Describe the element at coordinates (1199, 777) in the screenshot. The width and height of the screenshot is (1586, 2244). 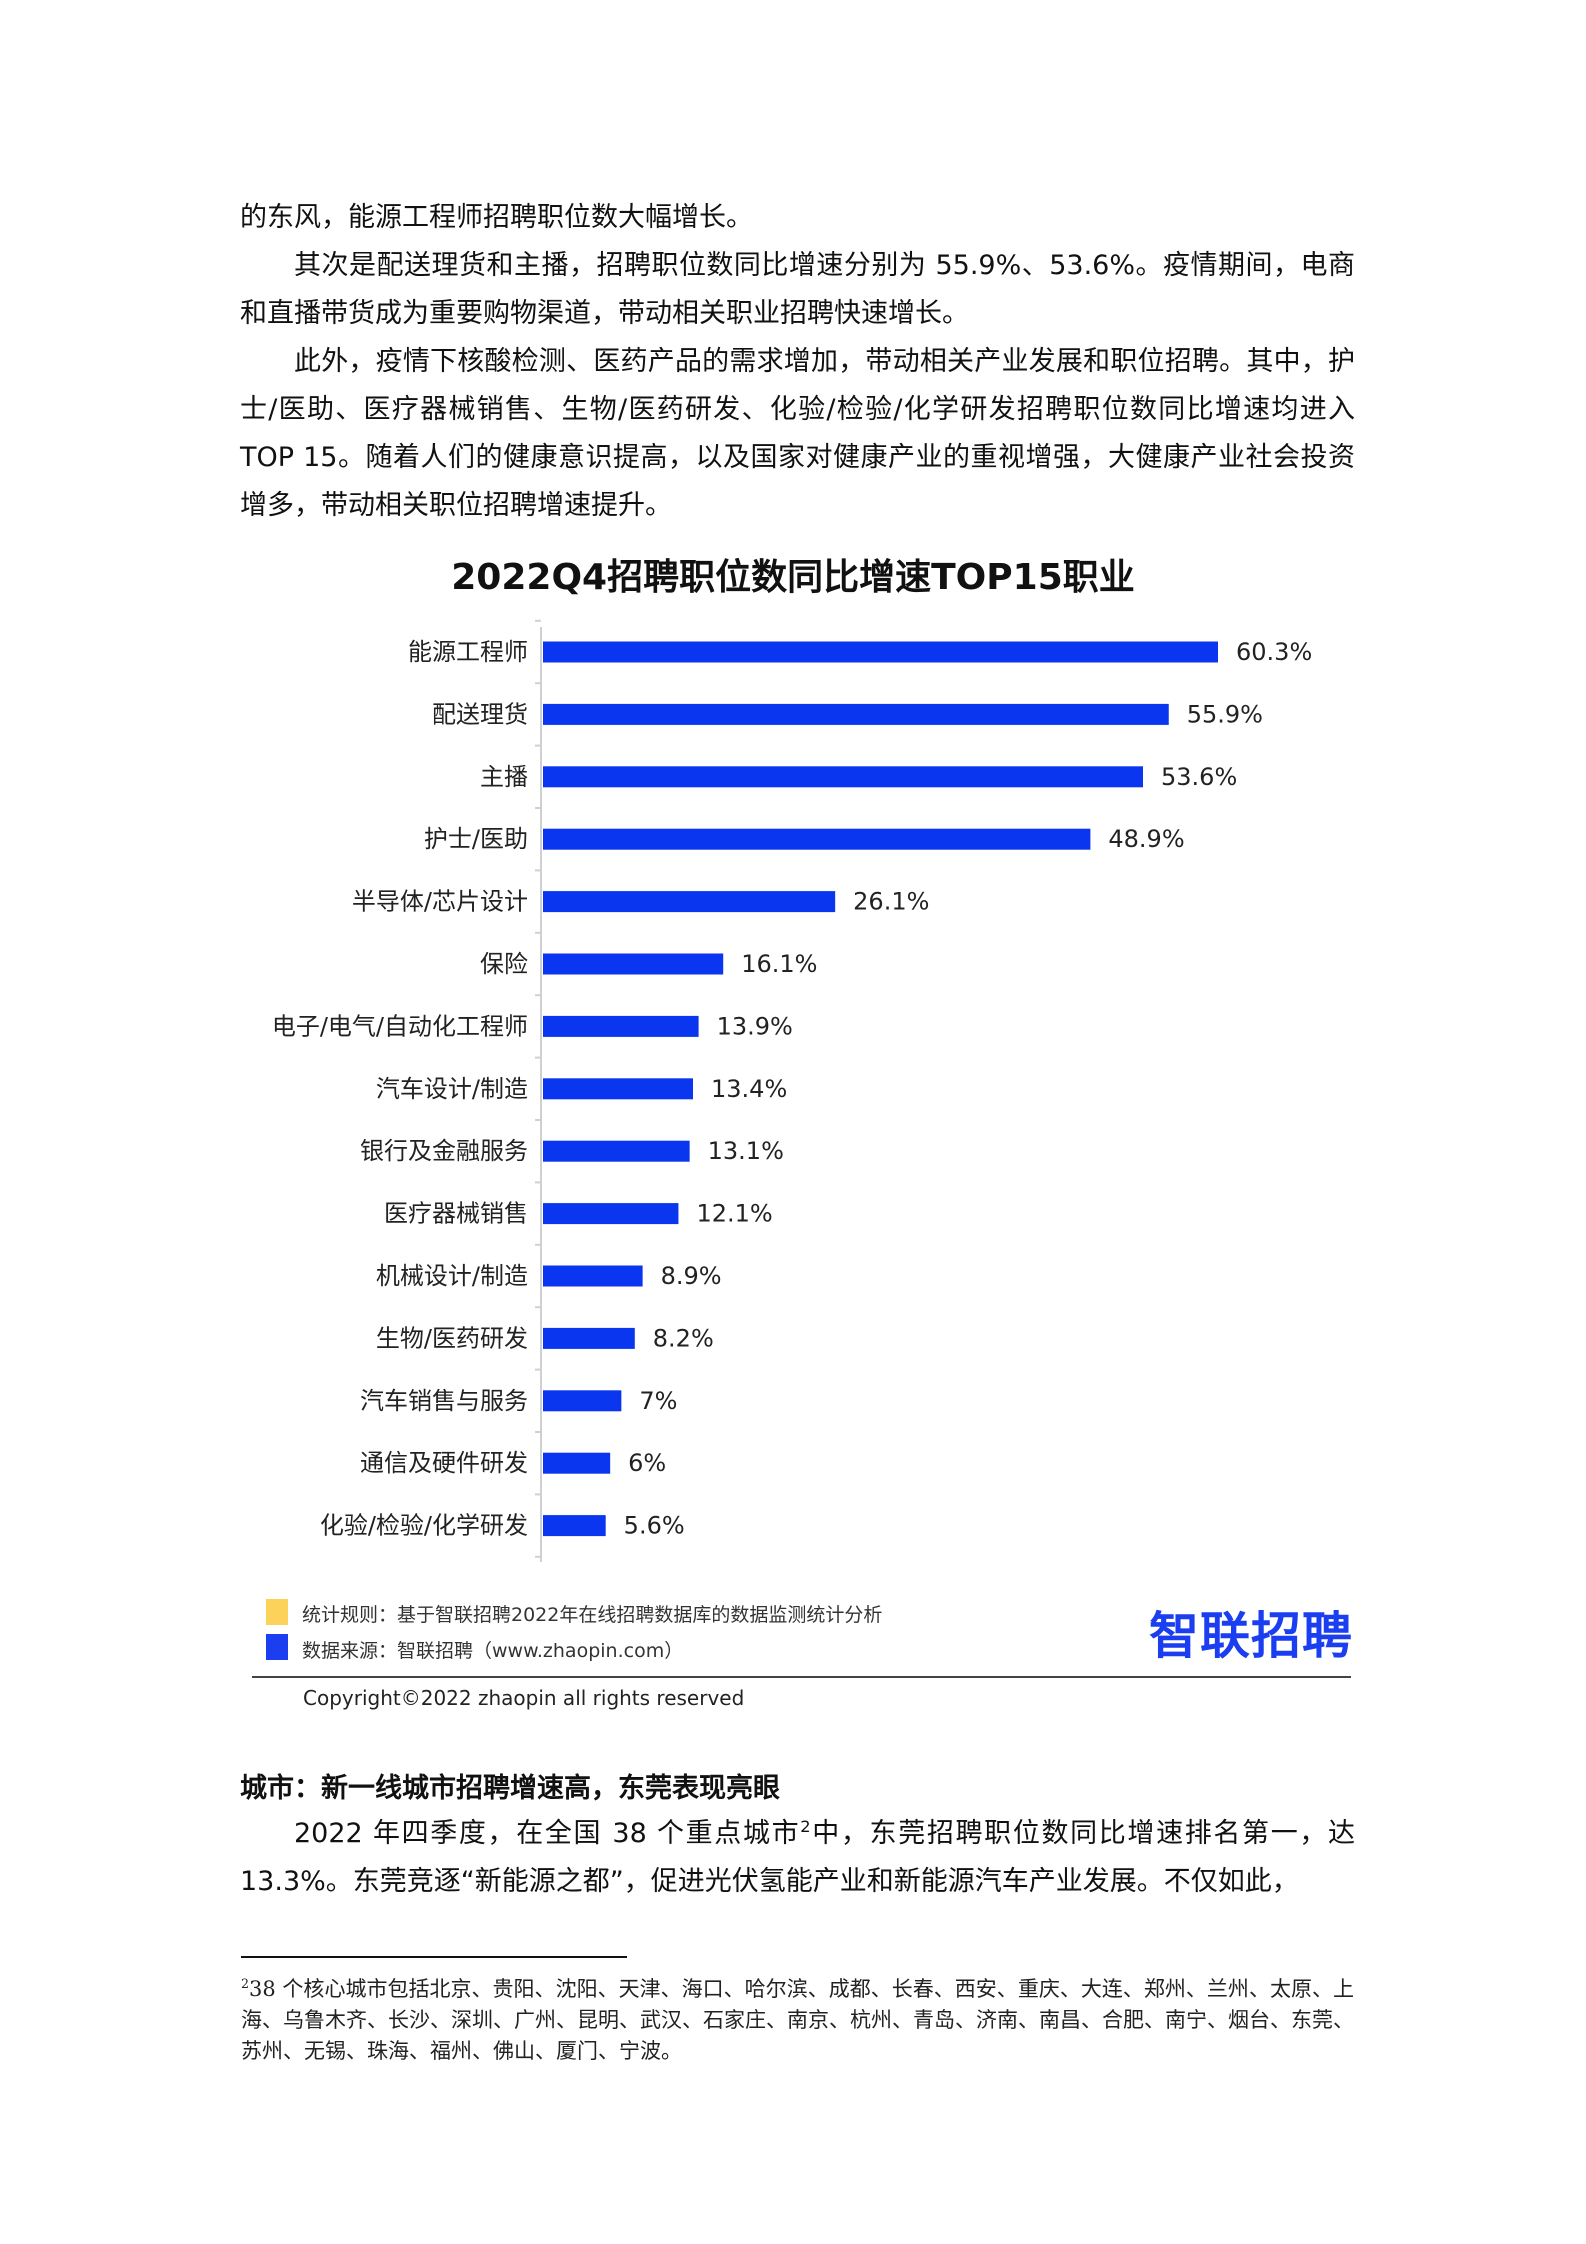
I see `data-label: 53.6%` at that location.